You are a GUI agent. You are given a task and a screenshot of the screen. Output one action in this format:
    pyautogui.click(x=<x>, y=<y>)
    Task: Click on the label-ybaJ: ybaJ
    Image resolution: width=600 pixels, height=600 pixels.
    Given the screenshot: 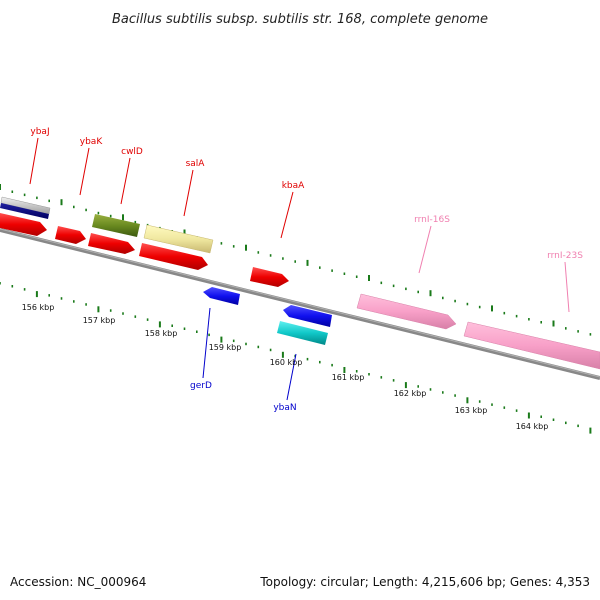 What is the action you would take?
    pyautogui.click(x=39, y=132)
    